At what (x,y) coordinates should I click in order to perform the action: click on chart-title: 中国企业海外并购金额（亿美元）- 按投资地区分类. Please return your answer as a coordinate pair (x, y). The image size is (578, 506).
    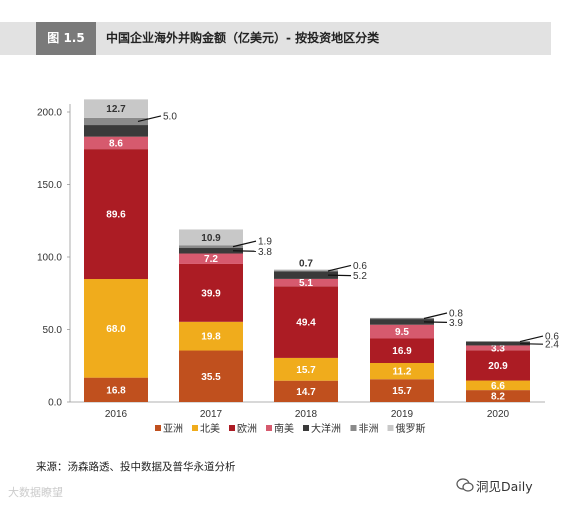
    Looking at the image, I should click on (243, 38).